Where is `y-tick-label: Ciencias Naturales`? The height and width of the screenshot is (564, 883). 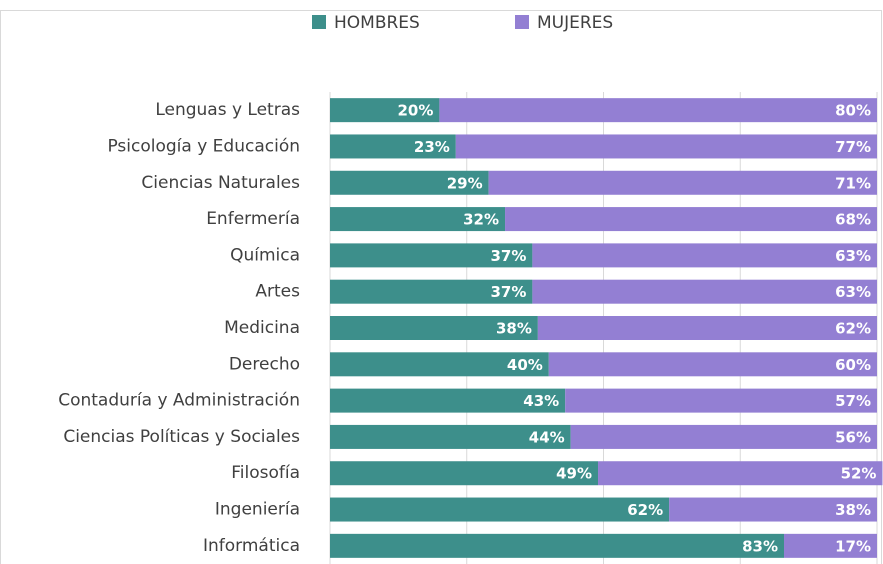 y-tick-label: Ciencias Naturales is located at coordinates (220, 183).